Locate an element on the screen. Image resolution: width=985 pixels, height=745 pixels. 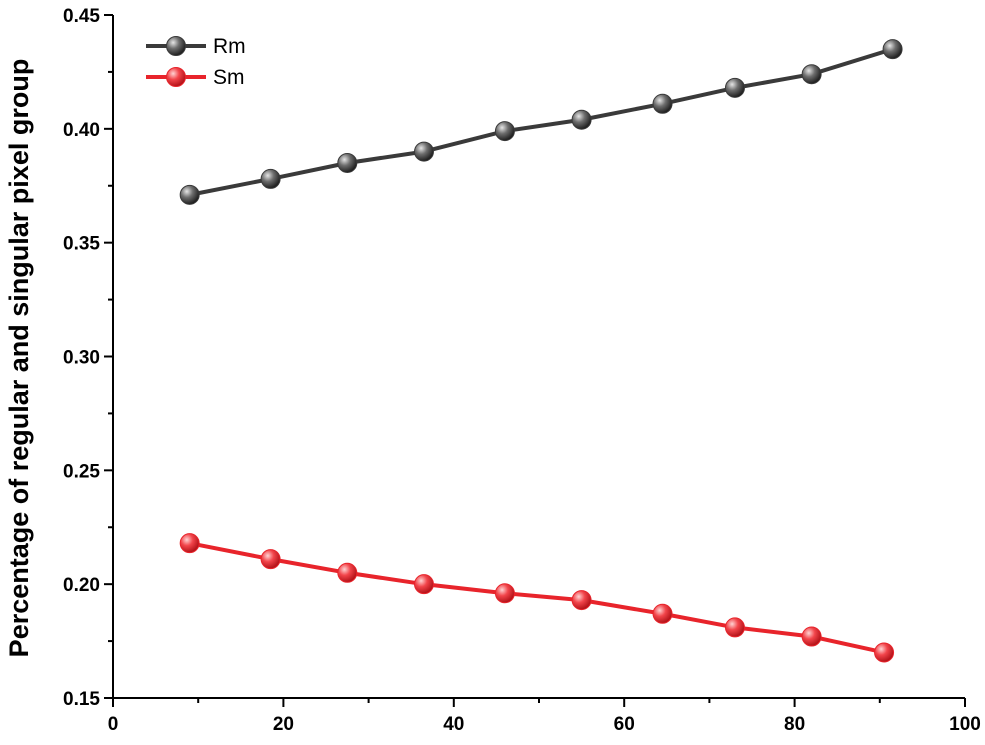
legend-sm-label: Sm is located at coordinates (229, 77).